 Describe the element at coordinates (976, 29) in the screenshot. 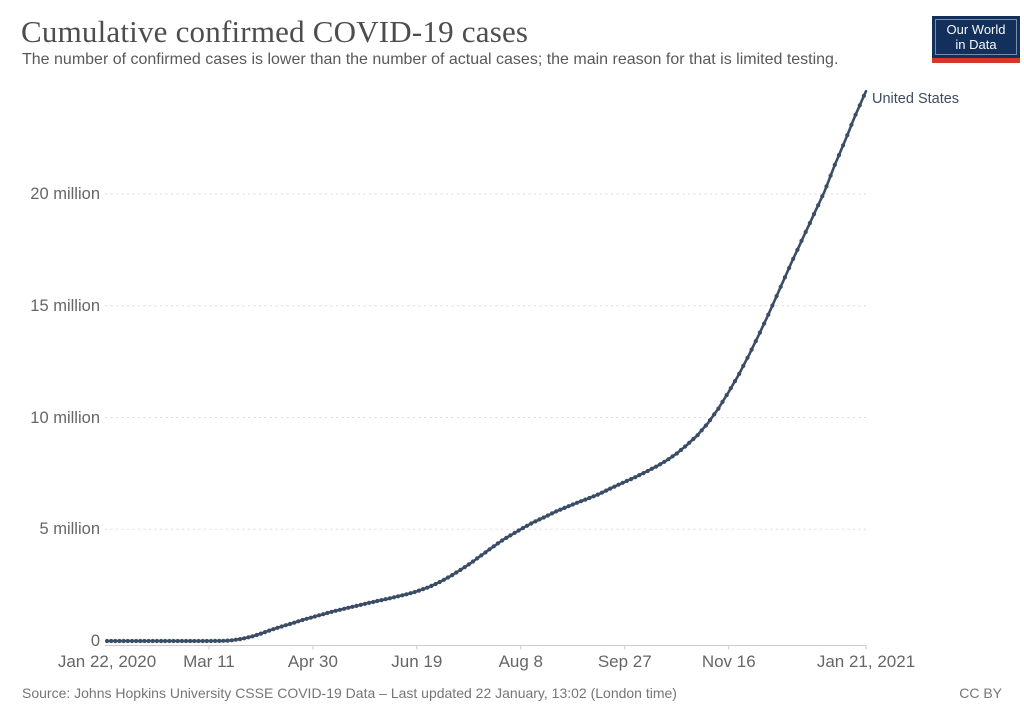

I see `owid-logo-line1: Our World` at that location.